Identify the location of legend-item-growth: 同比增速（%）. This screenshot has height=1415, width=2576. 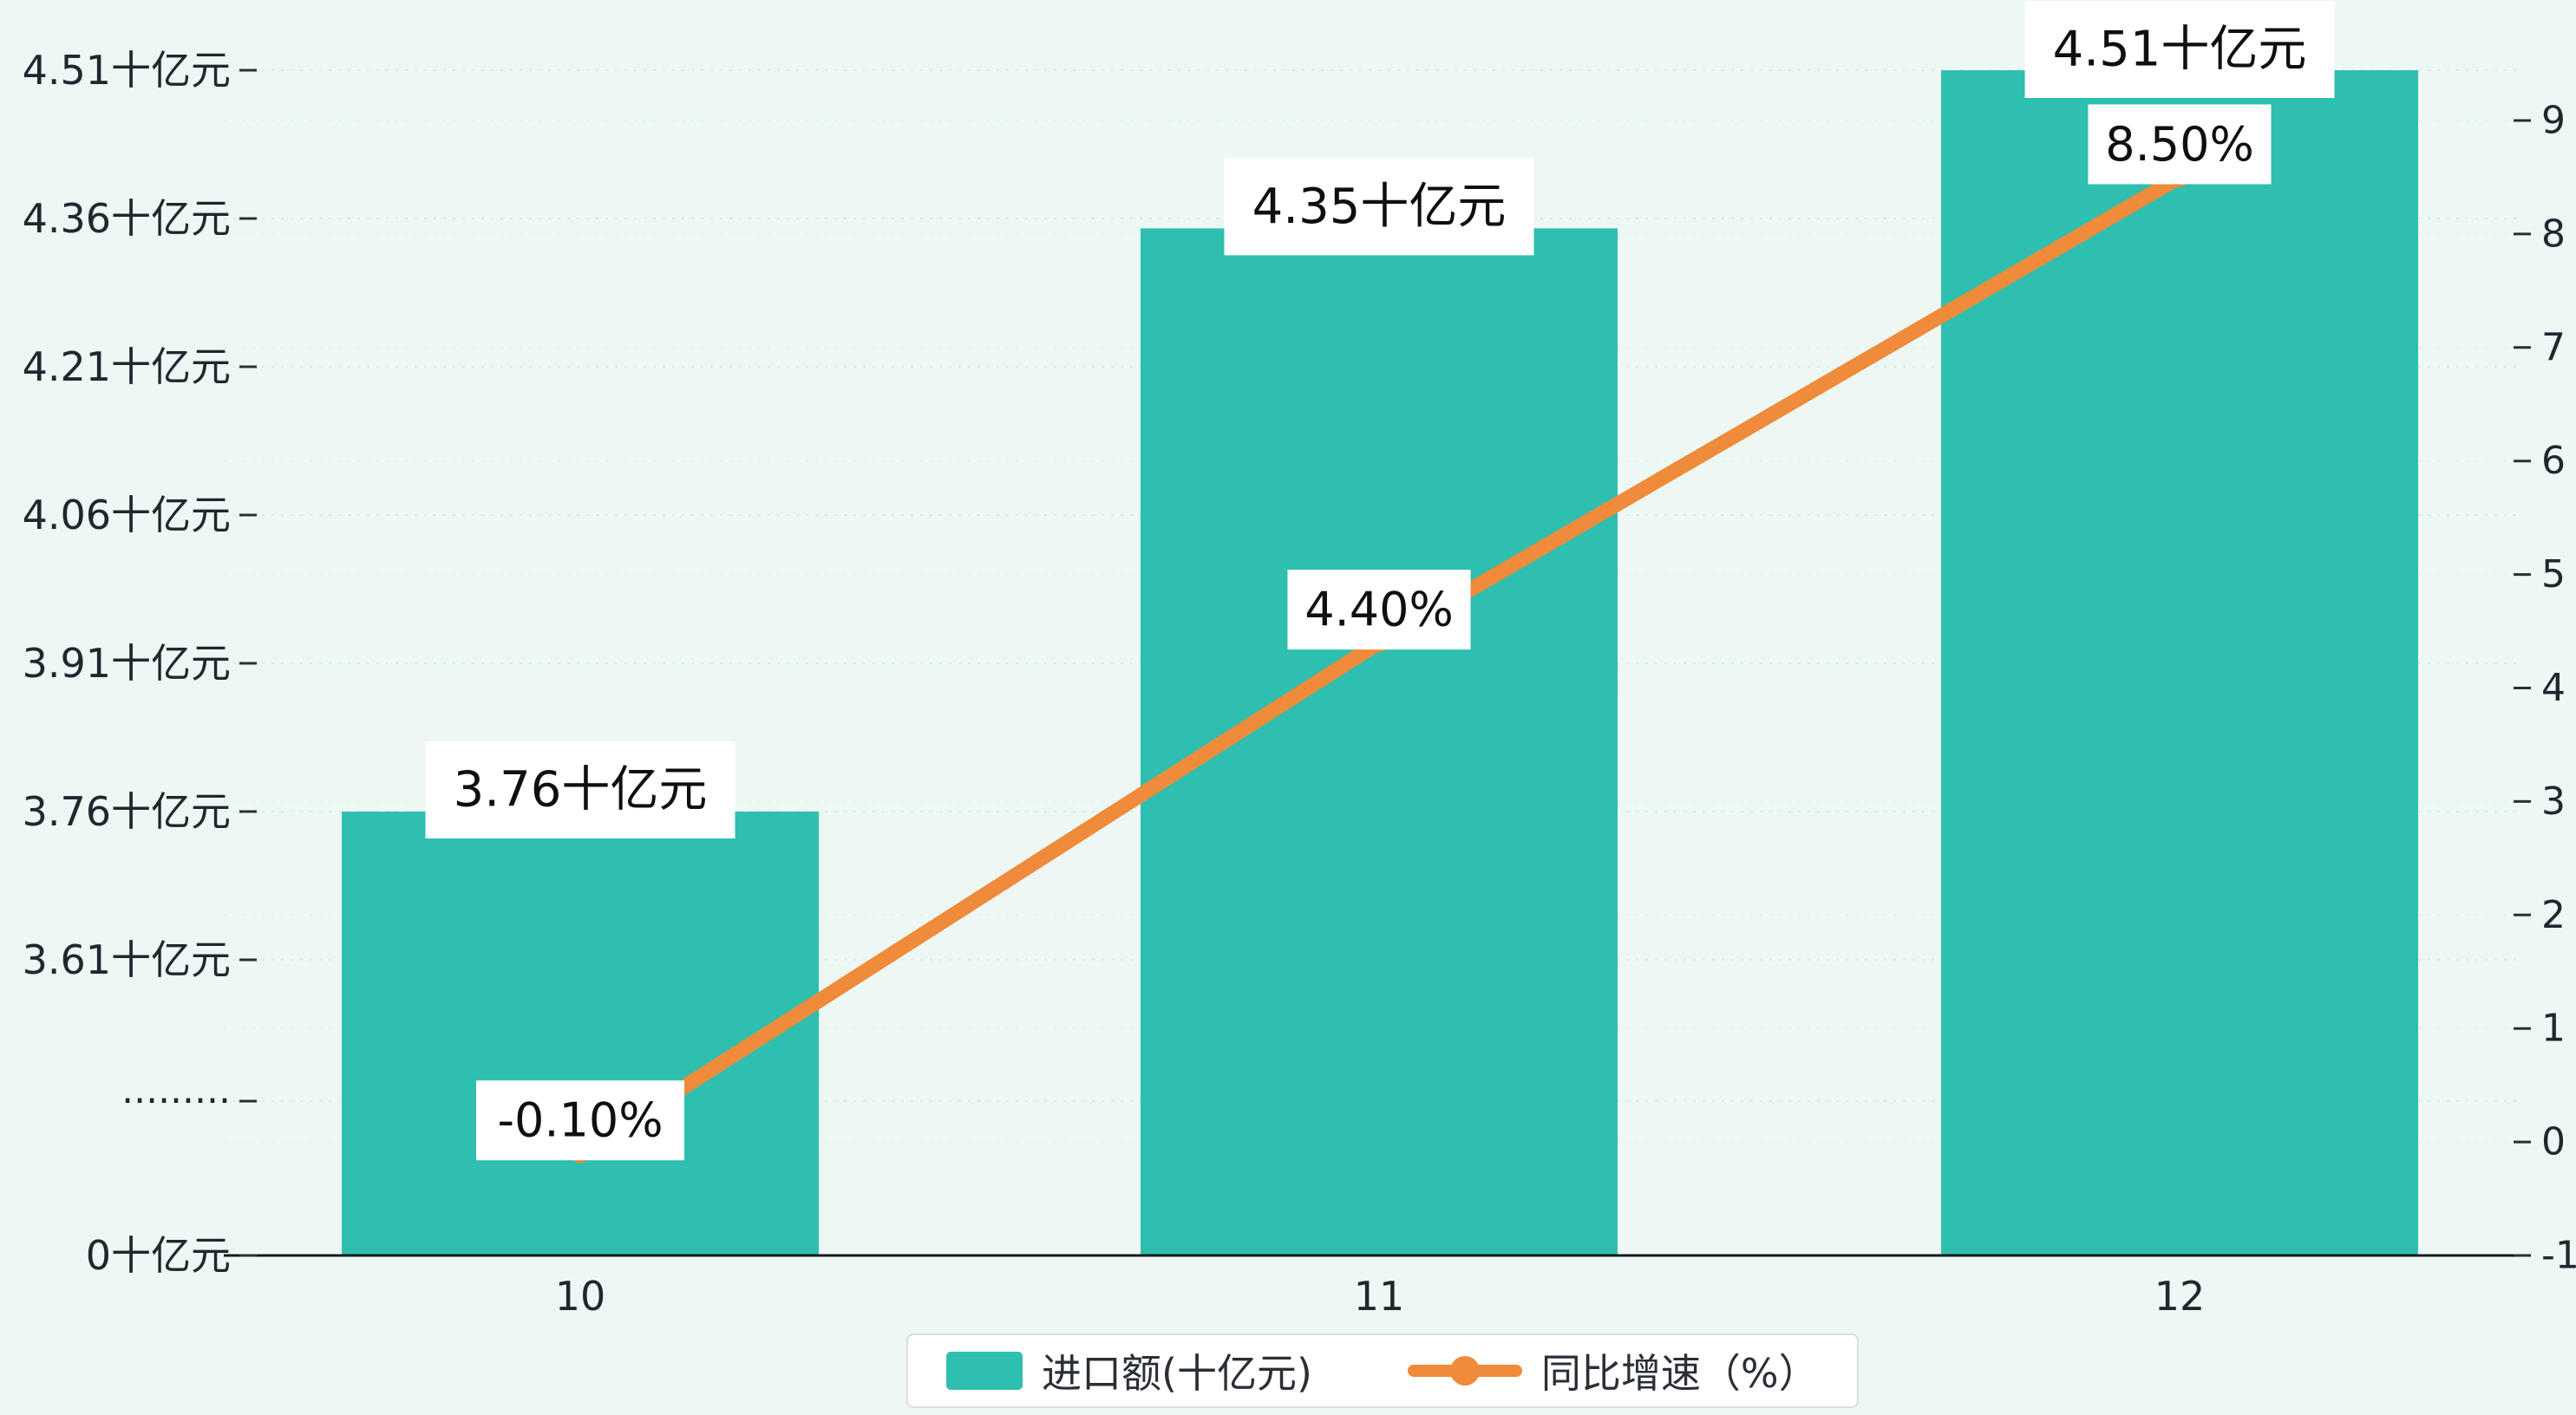
(1613, 1370).